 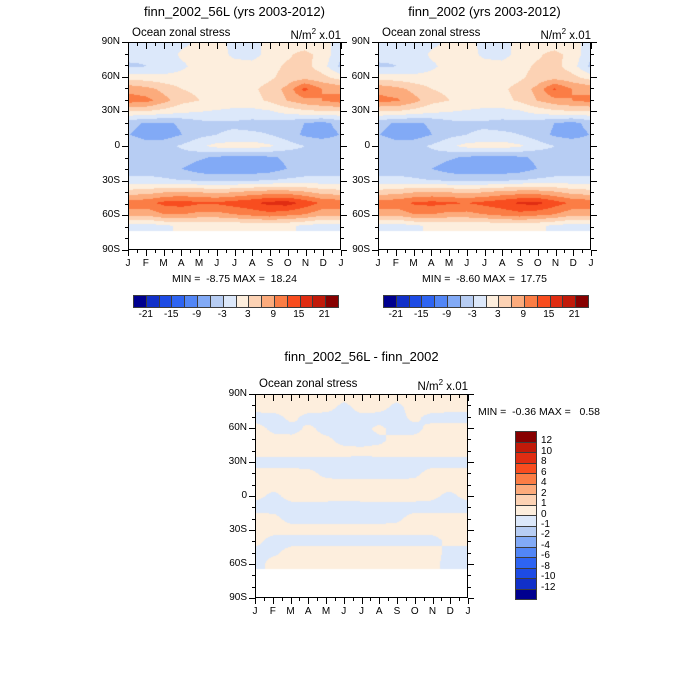 I want to click on panel-a-title: finn_2002_56L (yrs 2003-2012), so click(x=234, y=11).